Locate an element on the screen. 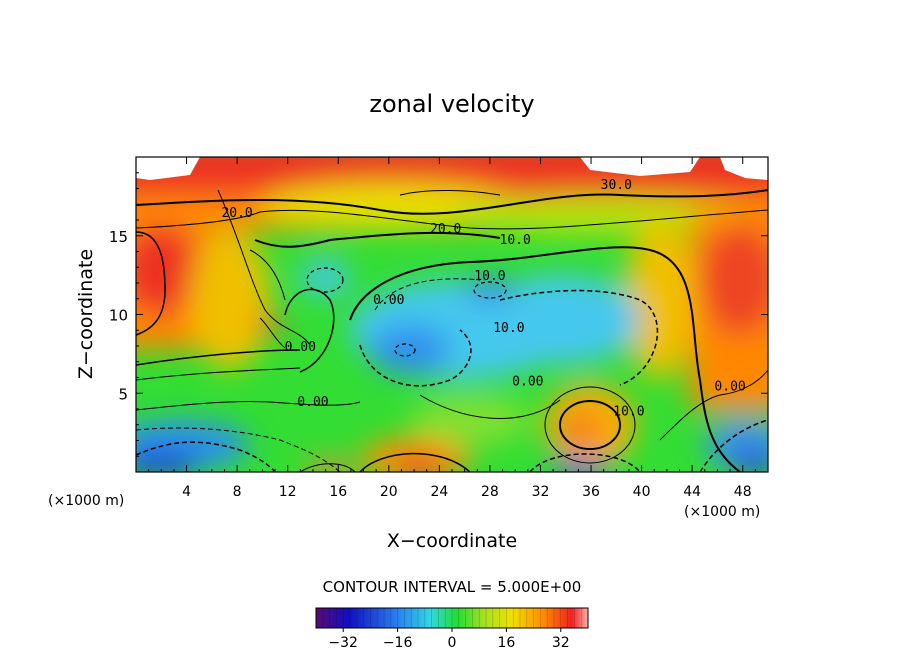  x-tick-label: 8 is located at coordinates (237, 492).